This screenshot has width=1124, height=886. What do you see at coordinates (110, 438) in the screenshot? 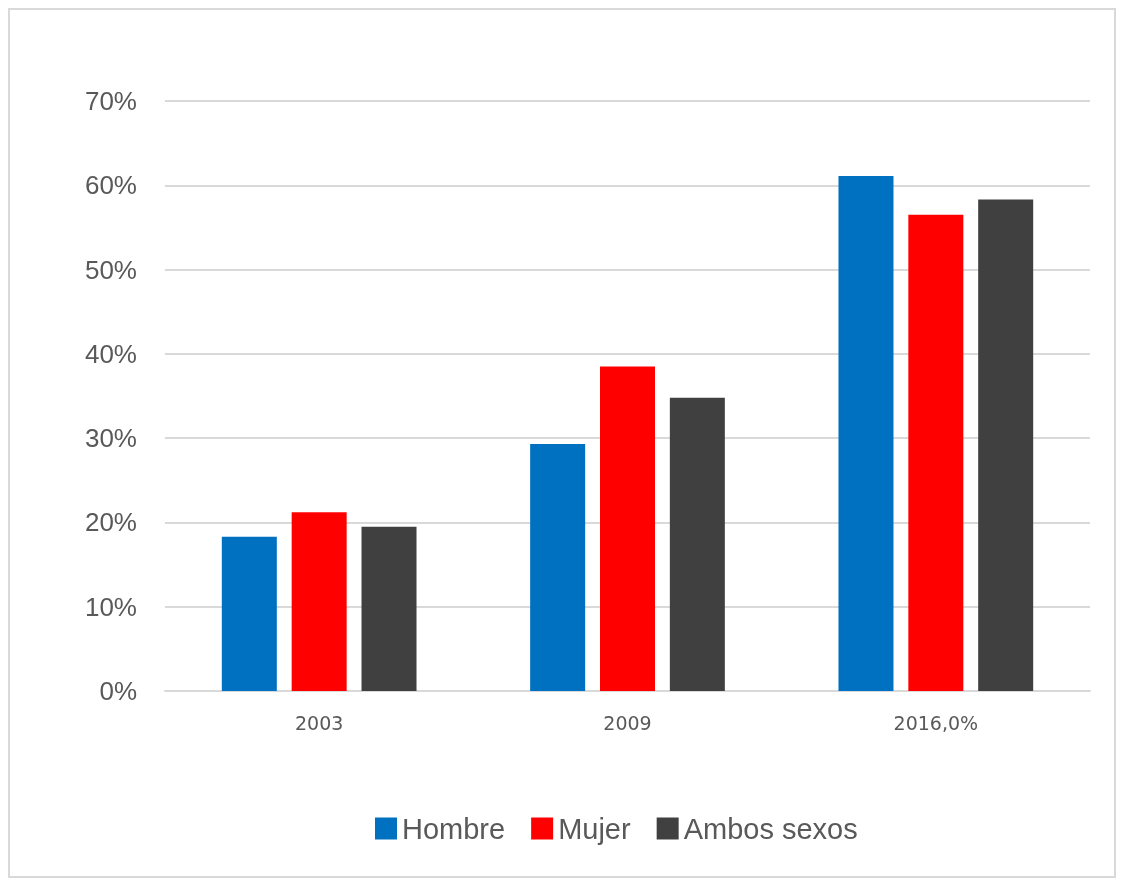
I see `y-tick-label: 30%` at bounding box center [110, 438].